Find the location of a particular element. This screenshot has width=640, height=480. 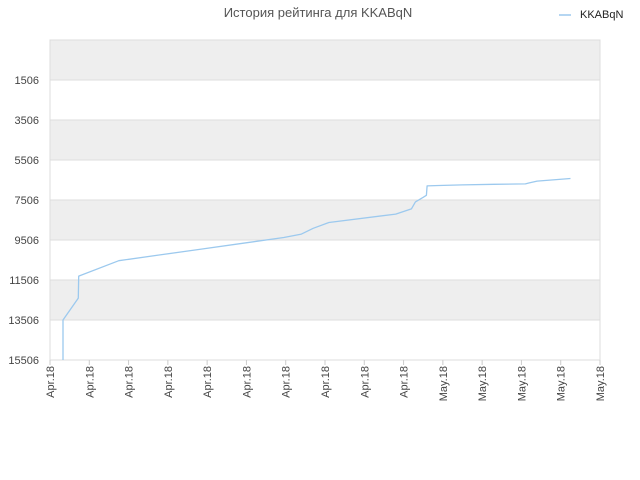

y-tick-label: 3506 is located at coordinates (27, 121).